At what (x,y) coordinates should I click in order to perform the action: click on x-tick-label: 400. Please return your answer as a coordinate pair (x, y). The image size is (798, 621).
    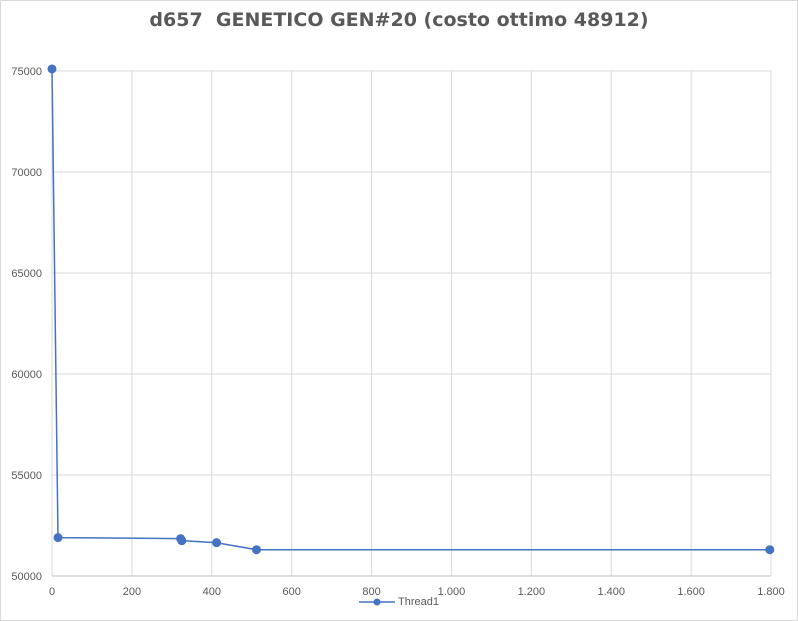
    Looking at the image, I should click on (212, 592).